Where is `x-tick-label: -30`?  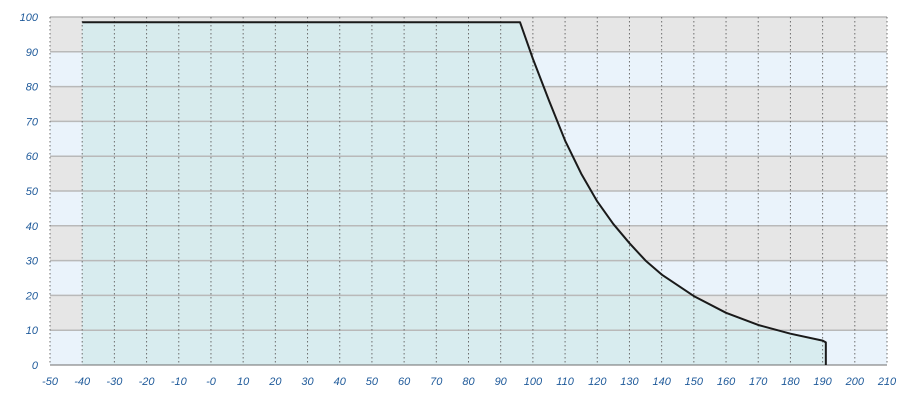
x-tick-label: -30 is located at coordinates (114, 382).